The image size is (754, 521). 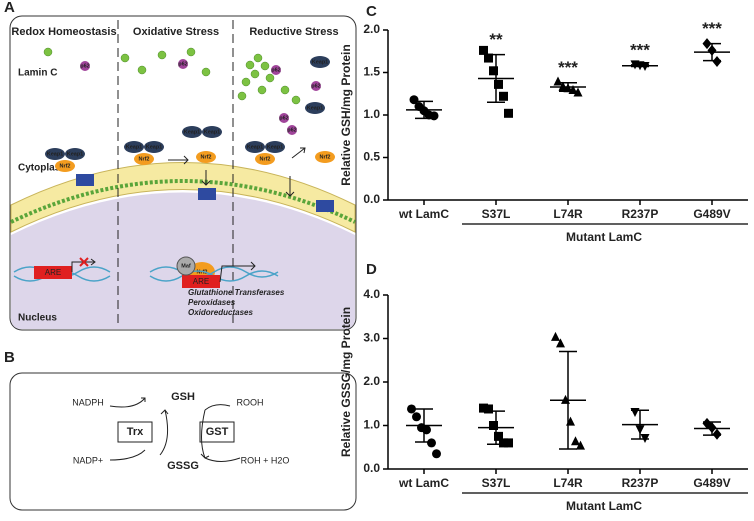 What do you see at coordinates (175, 429) in the screenshot?
I see `reaction-arrows` at bounding box center [175, 429].